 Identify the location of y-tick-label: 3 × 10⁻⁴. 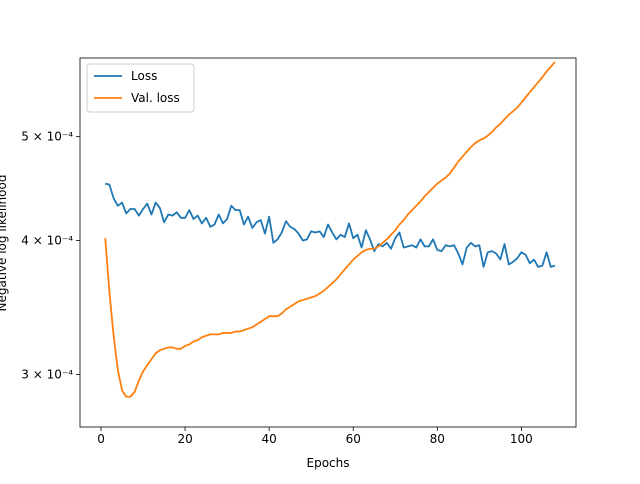
(47, 374).